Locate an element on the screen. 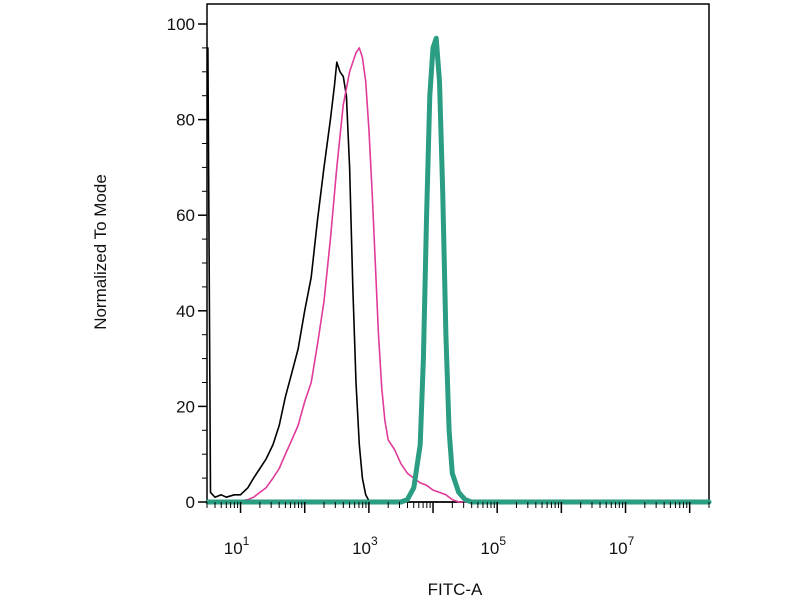 The width and height of the screenshot is (800, 600). x-tick-label: 10³ is located at coordinates (365, 546).